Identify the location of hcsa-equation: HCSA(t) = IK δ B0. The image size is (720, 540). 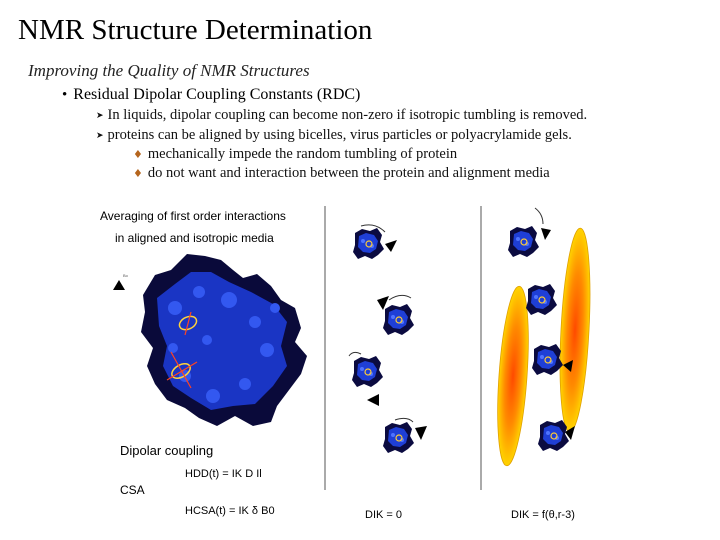
(230, 511).